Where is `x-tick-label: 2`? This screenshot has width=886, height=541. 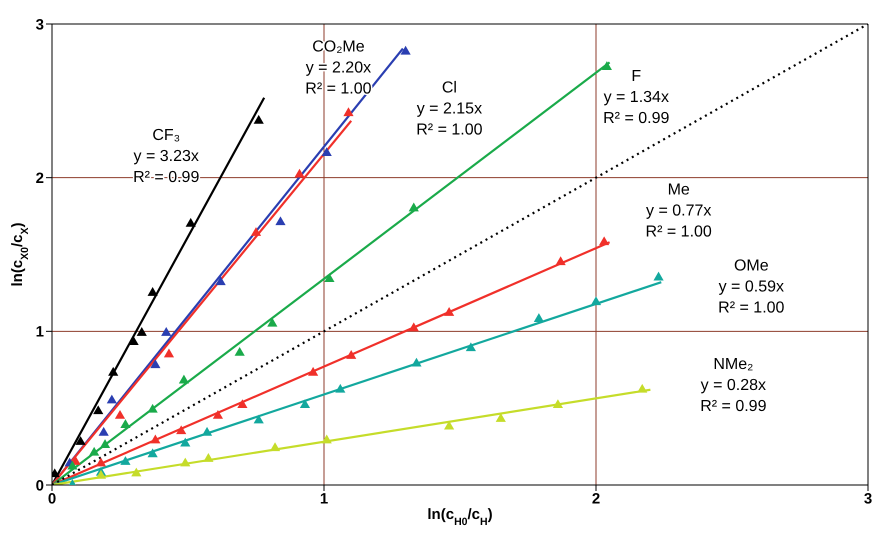
x-tick-label: 2 is located at coordinates (596, 499).